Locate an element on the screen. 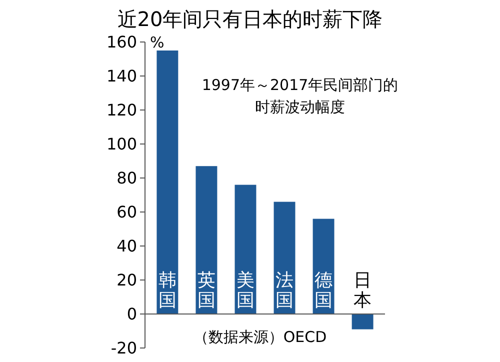 This screenshot has width=500, height=362. x-tick-label: 美国 is located at coordinates (245, 290).